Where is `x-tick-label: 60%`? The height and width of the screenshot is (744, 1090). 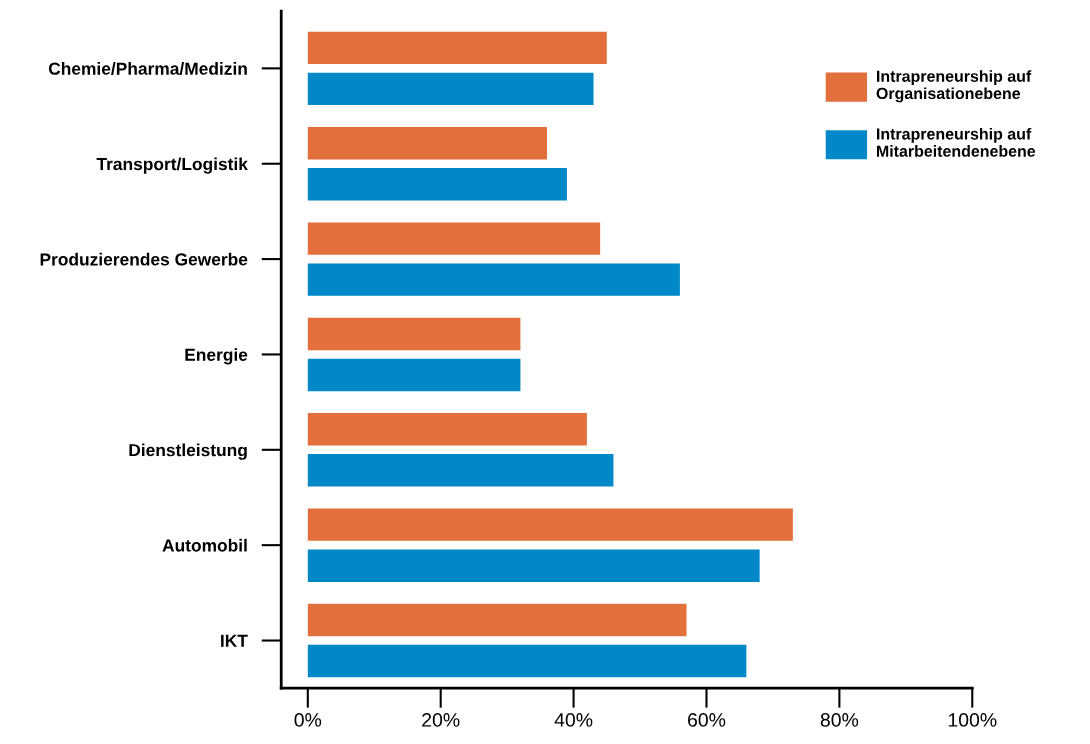 x-tick-label: 60% is located at coordinates (707, 720).